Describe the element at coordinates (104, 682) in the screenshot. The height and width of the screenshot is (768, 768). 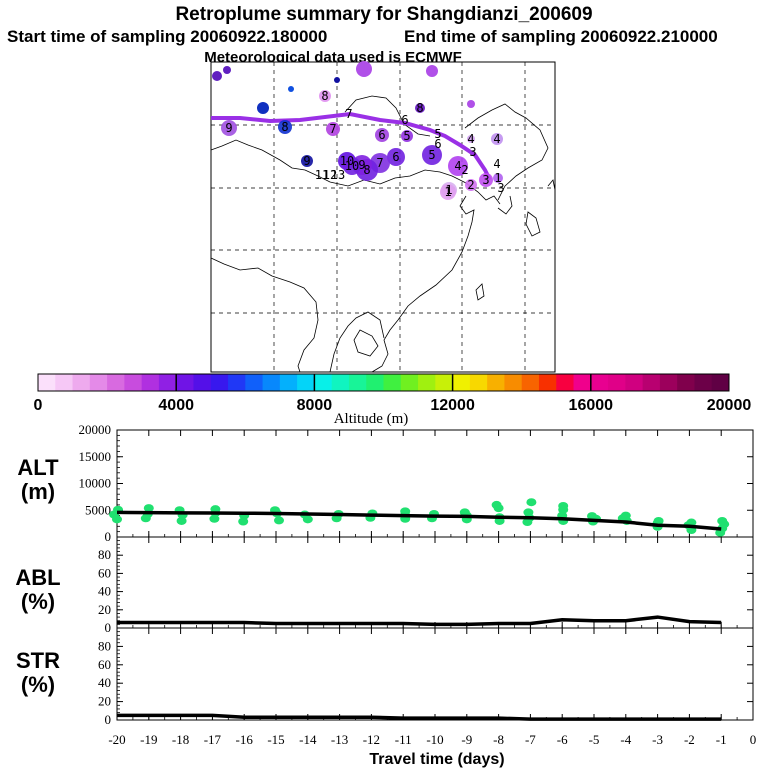
I see `y-tick-label: 40` at that location.